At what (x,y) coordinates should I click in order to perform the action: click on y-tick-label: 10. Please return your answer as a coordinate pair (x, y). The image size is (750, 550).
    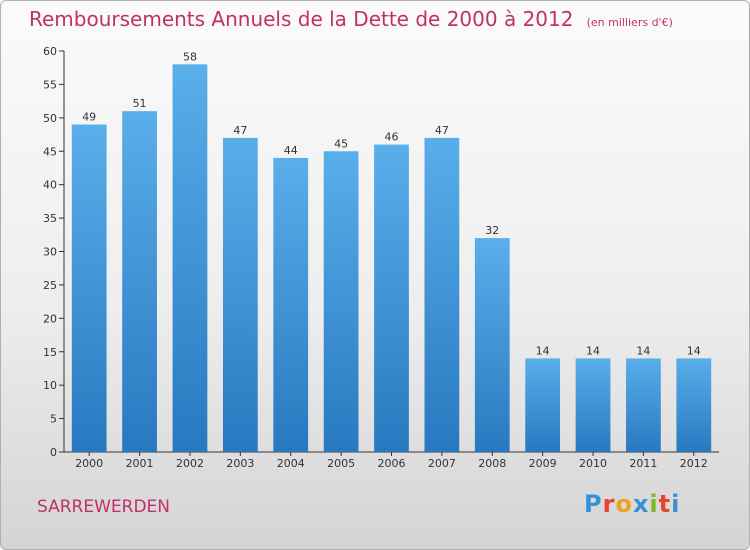
    Looking at the image, I should click on (50, 385).